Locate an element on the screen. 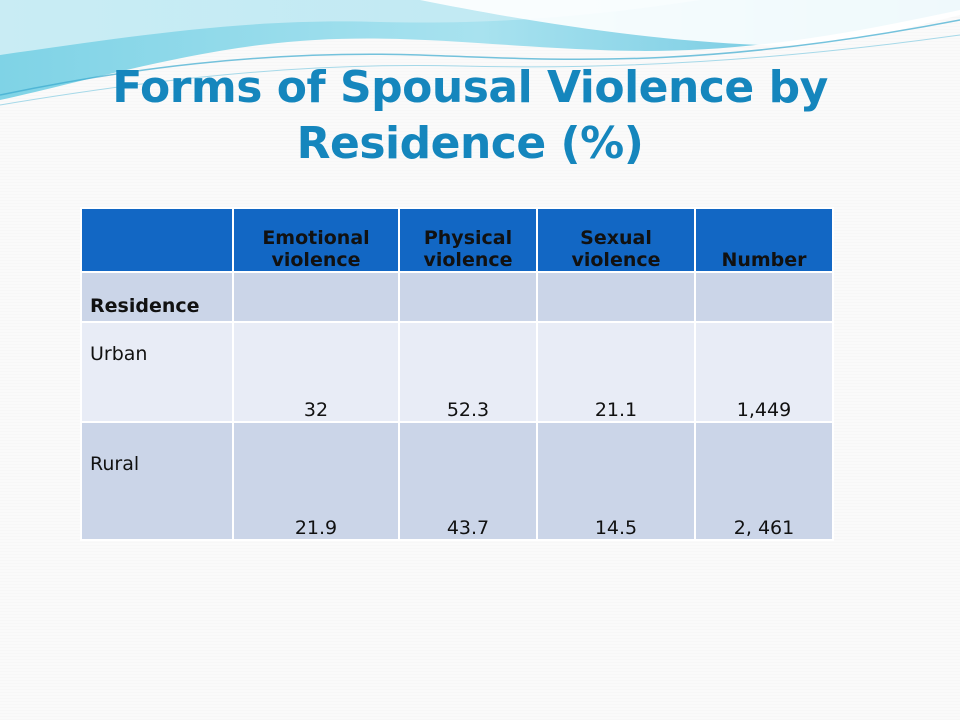  title-line-1: Forms of Spousal Violence by is located at coordinates (470, 87).